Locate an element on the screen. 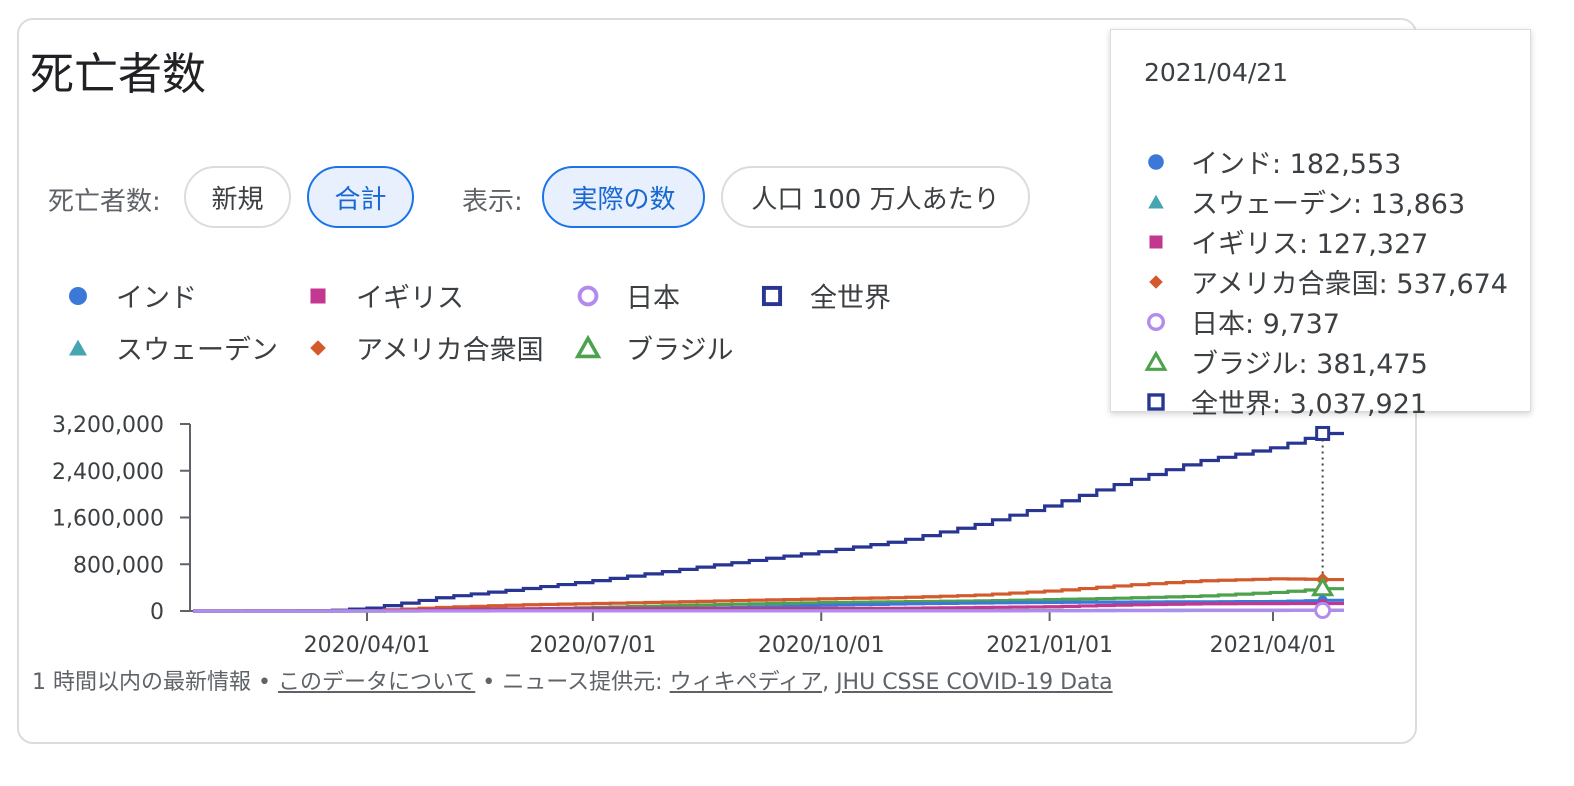  tooltip-value: 全世界: 3,037,921 is located at coordinates (1309, 404).